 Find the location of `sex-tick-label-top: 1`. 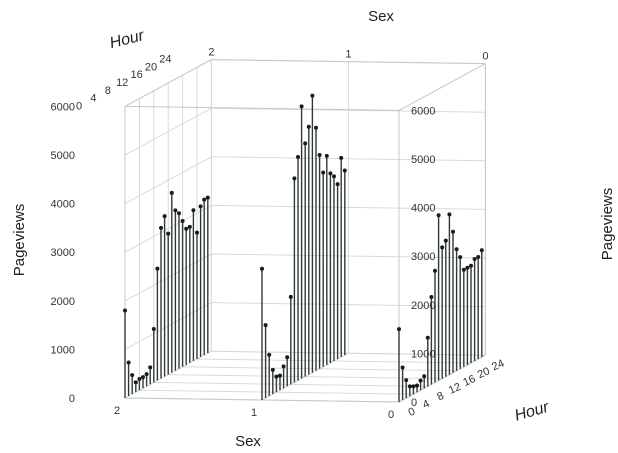

sex-tick-label-top: 1 is located at coordinates (348, 55).